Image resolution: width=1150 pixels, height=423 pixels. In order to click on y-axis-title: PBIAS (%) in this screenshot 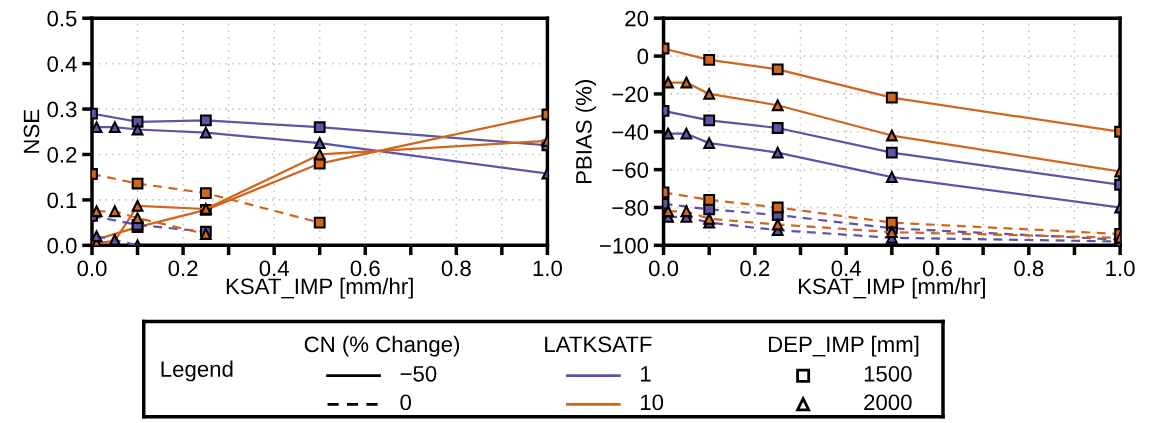, I will do `click(586, 132)`.